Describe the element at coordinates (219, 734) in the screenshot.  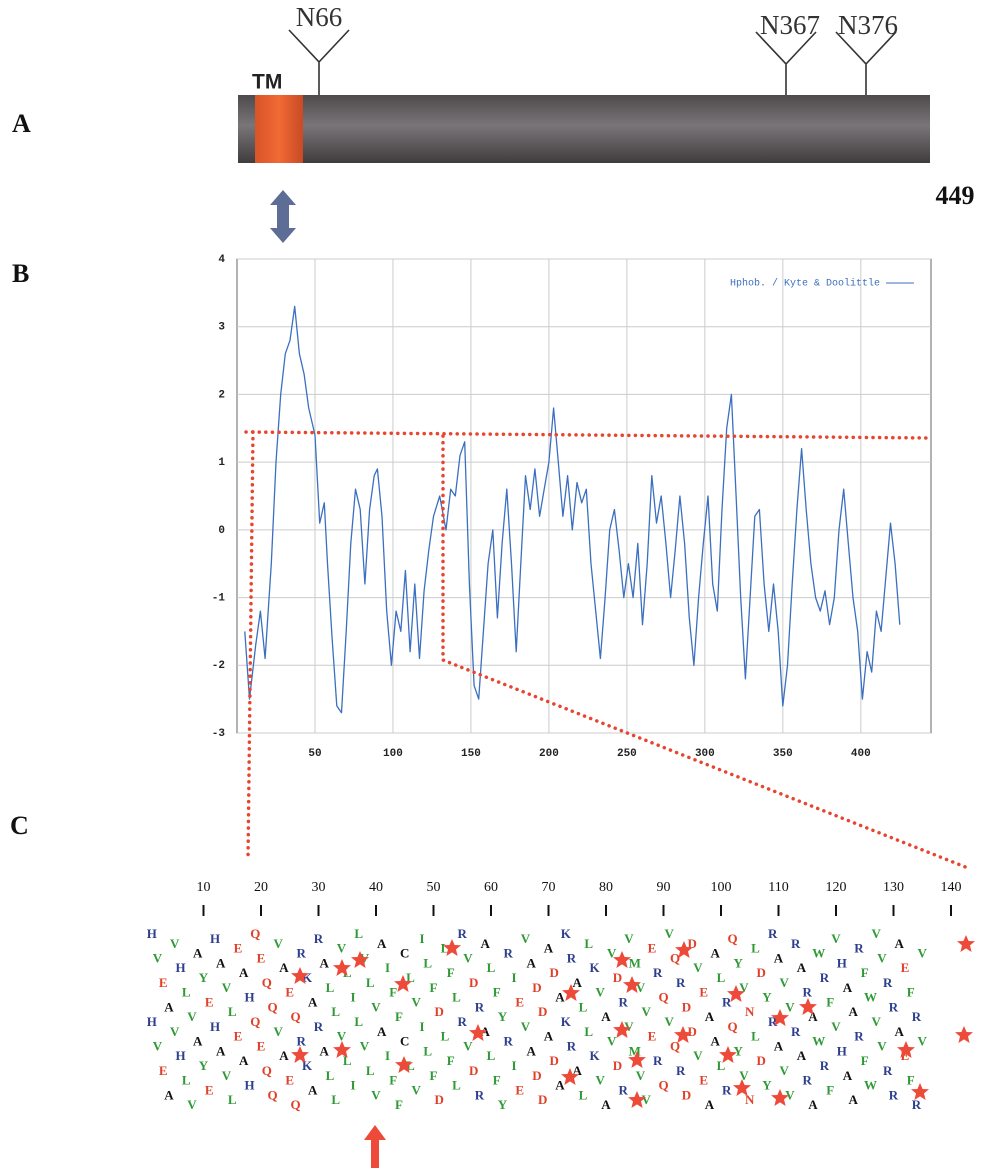
I see `y-tick-label: -3` at that location.